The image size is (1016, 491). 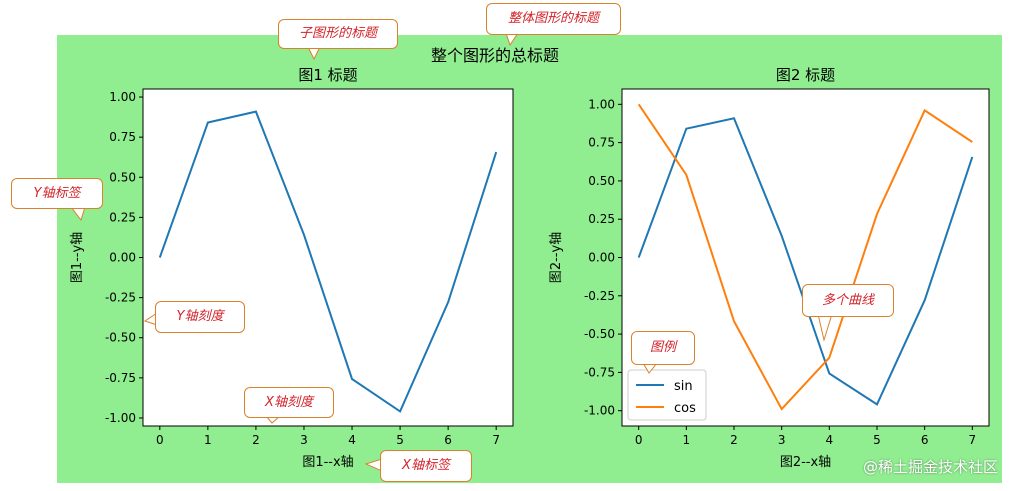 I want to click on callout-label: X轴刻度, so click(x=289, y=402).